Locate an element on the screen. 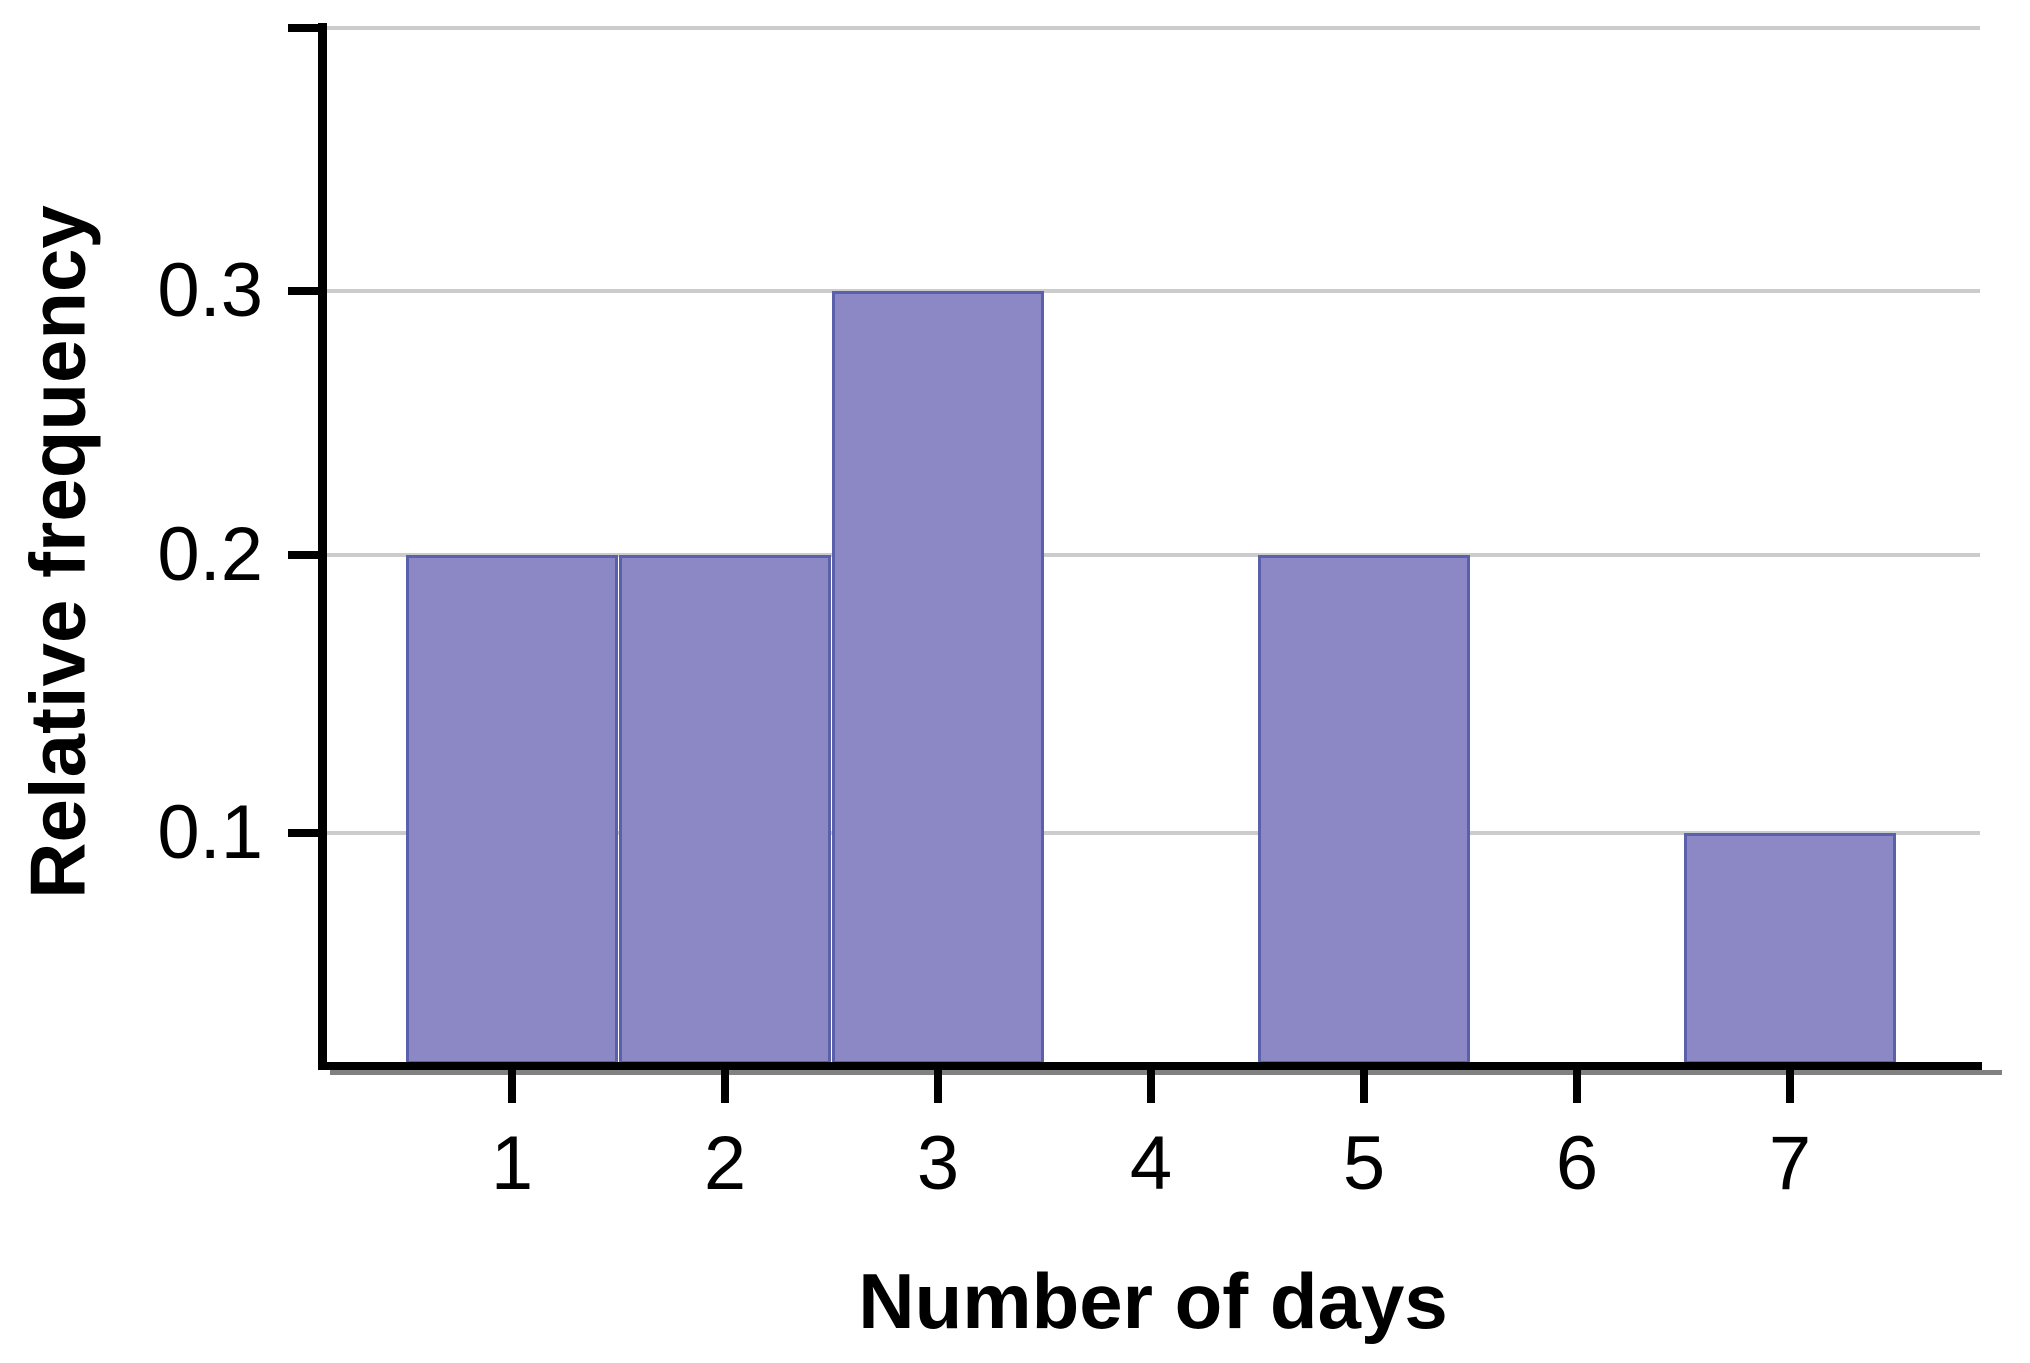  x-axis-shadow is located at coordinates (1166, 1072).